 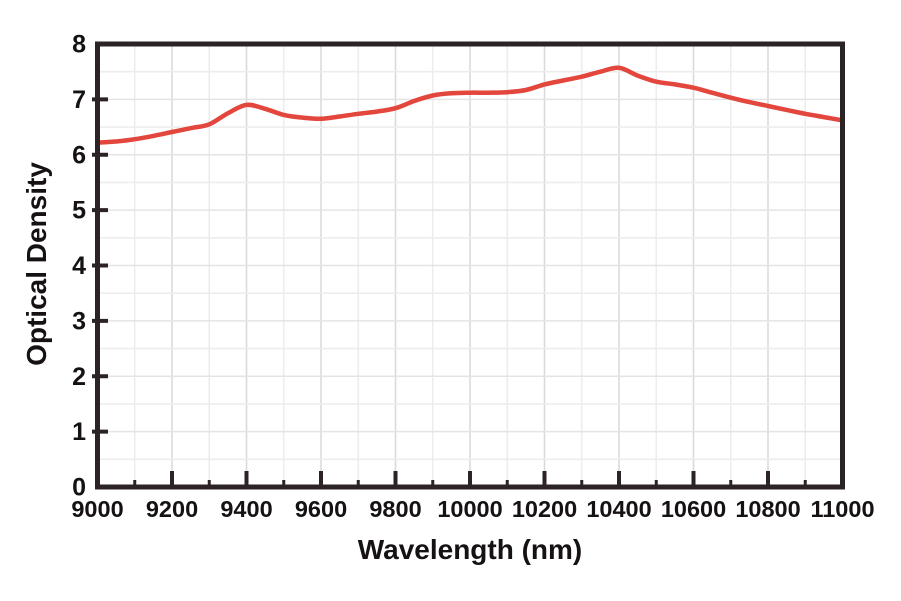 I want to click on x-tick-label: 9000, so click(x=97, y=509).